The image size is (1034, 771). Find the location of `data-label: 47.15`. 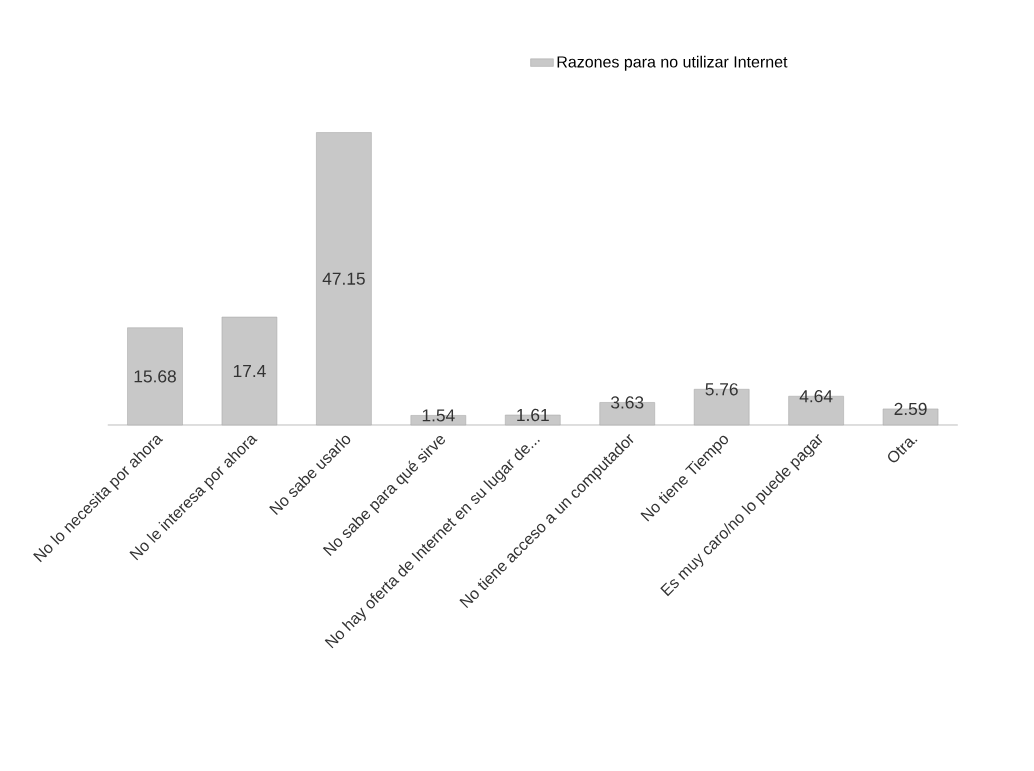

data-label: 47.15 is located at coordinates (343, 278).